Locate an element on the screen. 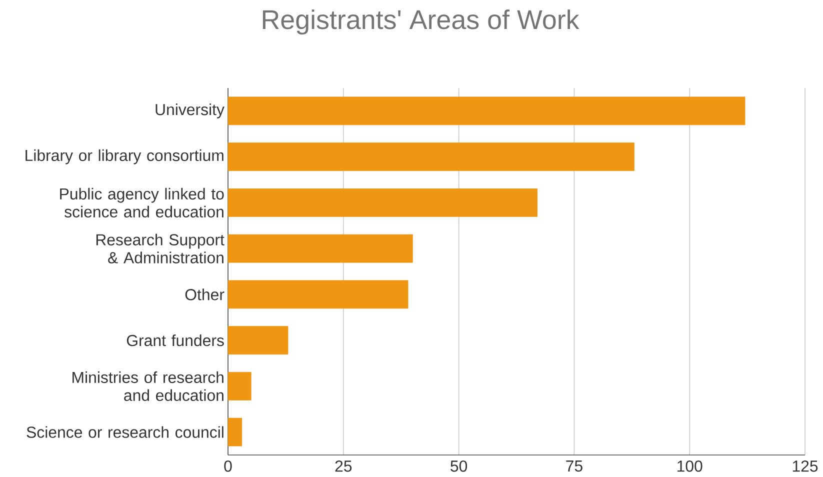 The width and height of the screenshot is (823, 477). x-tick-label: 100 is located at coordinates (690, 466).